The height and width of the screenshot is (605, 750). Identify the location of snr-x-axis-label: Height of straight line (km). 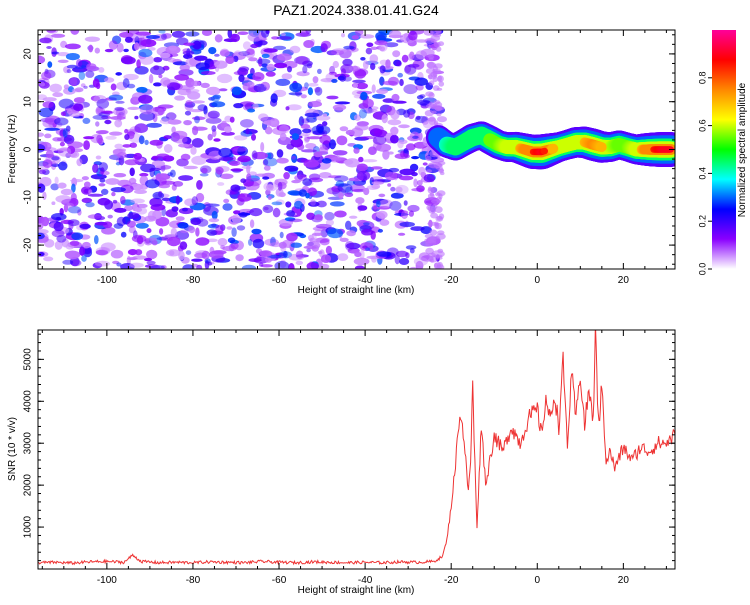
(356, 590).